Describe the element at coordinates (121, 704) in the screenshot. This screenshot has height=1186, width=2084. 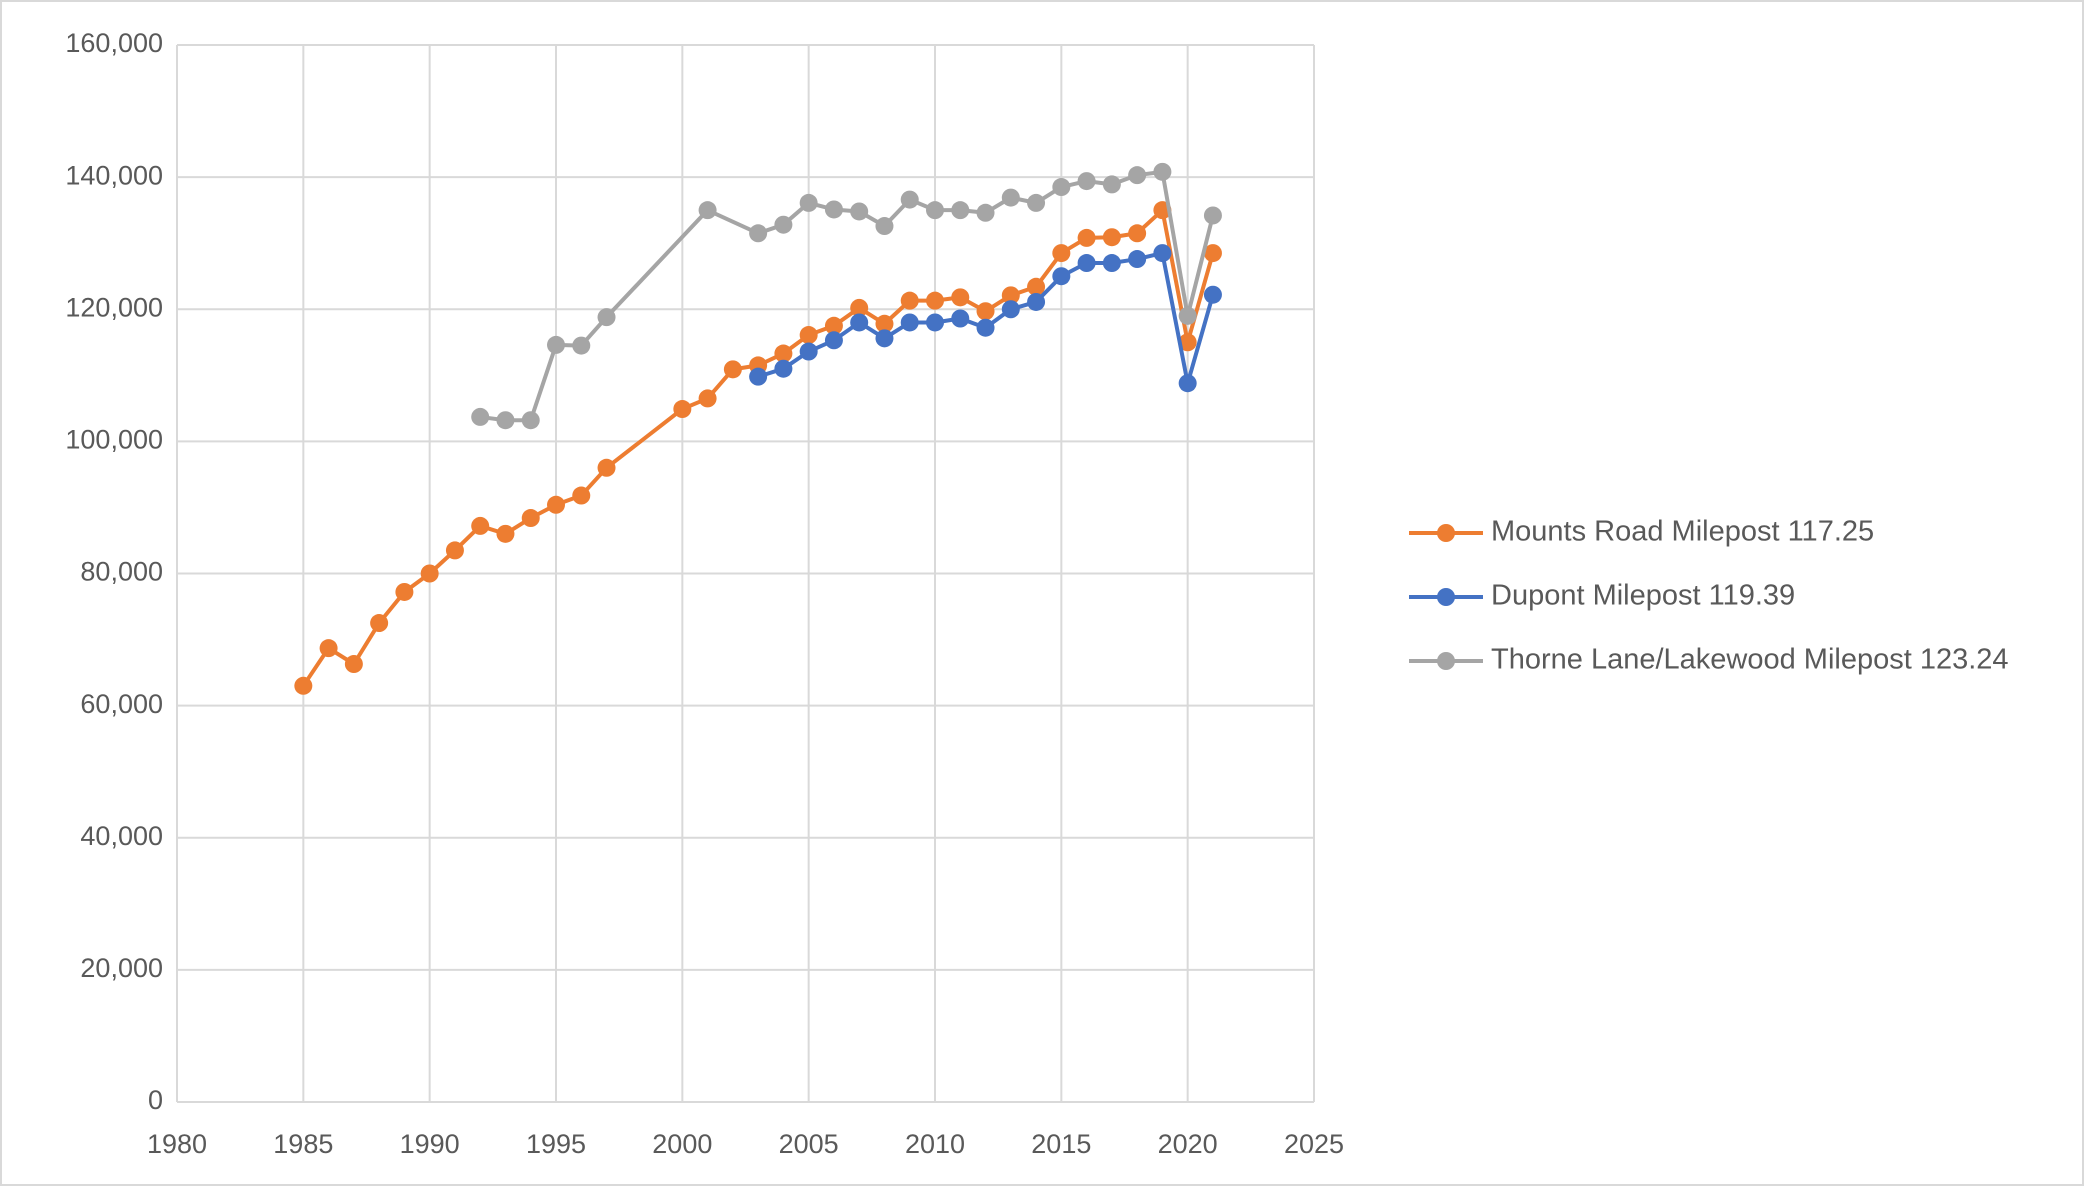
I see `y-tick-label: 60,000` at that location.